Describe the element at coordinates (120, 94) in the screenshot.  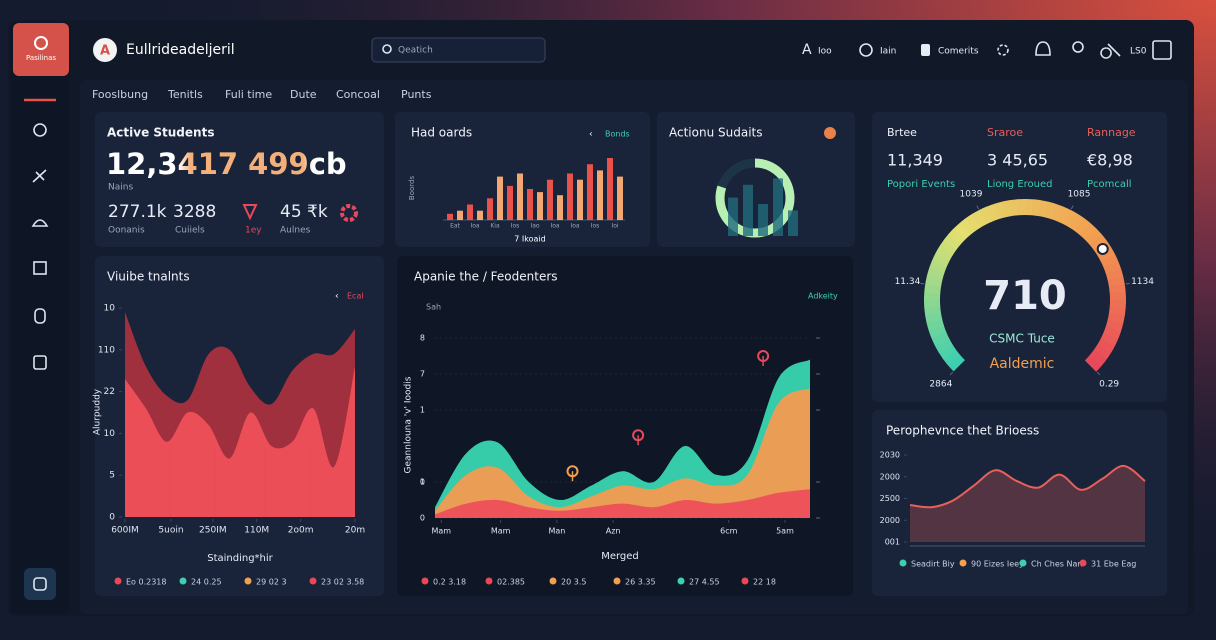
I see `tab: Fooslbung` at that location.